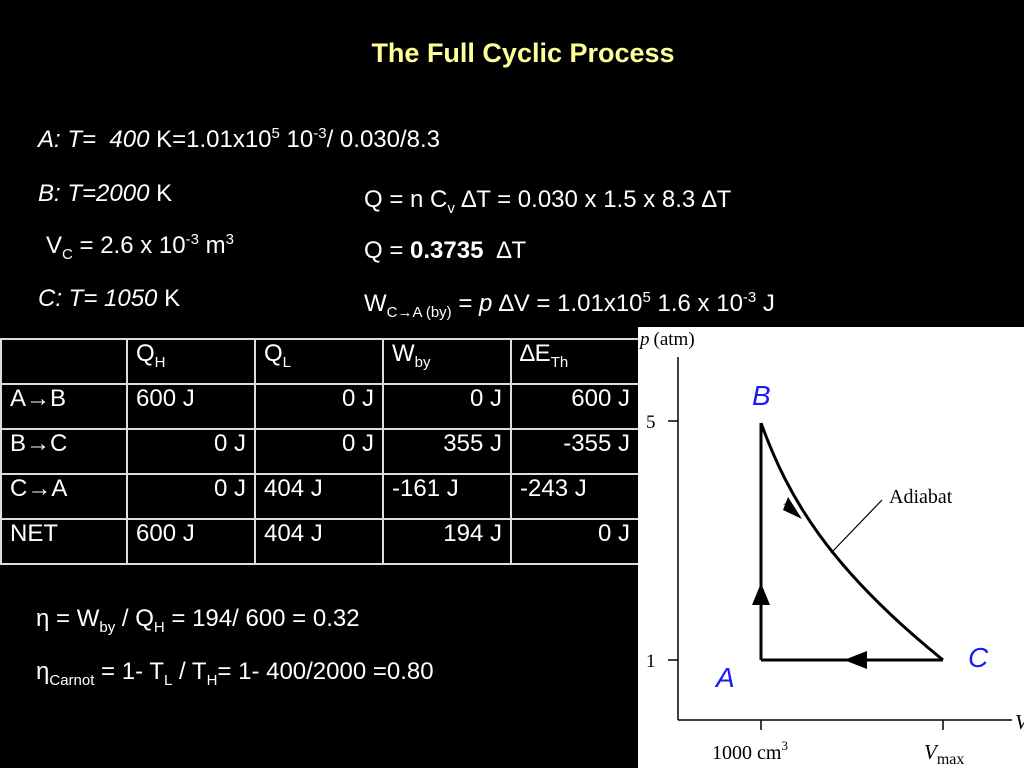 This screenshot has height=768, width=1024. Describe the element at coordinates (129, 671) in the screenshot. I see `carnot-eq: = 1- T` at that location.